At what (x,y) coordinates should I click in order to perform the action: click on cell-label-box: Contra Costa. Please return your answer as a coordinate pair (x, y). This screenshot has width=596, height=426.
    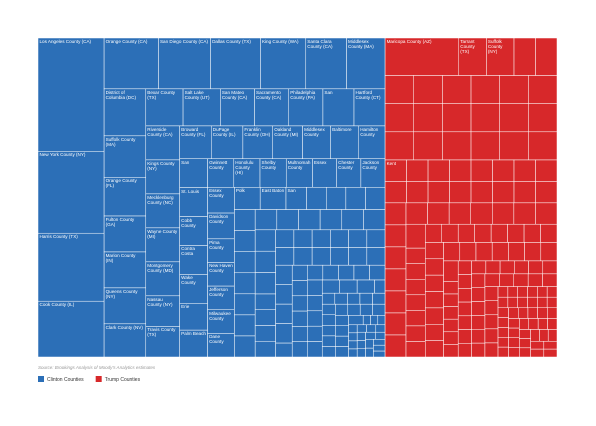
    Looking at the image, I should click on (188, 251).